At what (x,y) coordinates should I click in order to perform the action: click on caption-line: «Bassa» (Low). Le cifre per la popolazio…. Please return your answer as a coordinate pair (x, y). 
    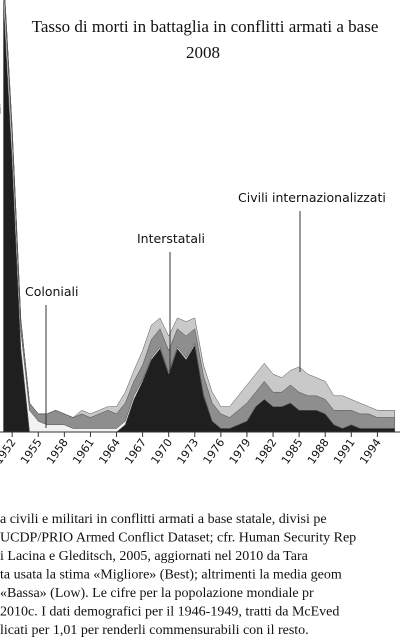
    Looking at the image, I should click on (157, 593).